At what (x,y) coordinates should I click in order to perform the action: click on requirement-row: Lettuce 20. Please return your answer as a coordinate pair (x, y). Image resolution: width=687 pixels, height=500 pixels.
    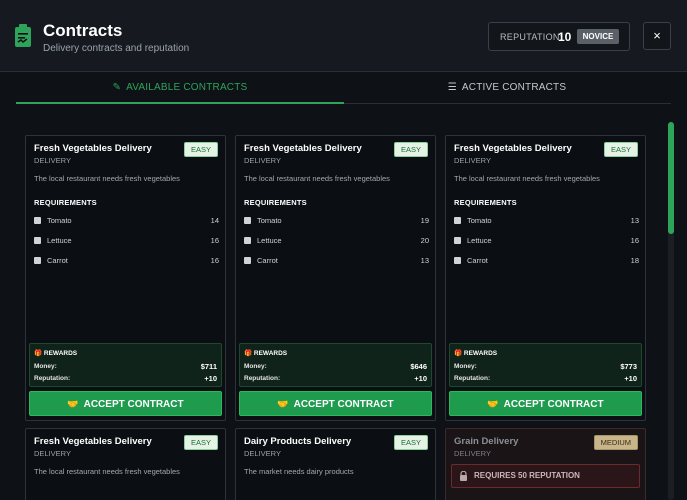
    Looking at the image, I should click on (336, 241).